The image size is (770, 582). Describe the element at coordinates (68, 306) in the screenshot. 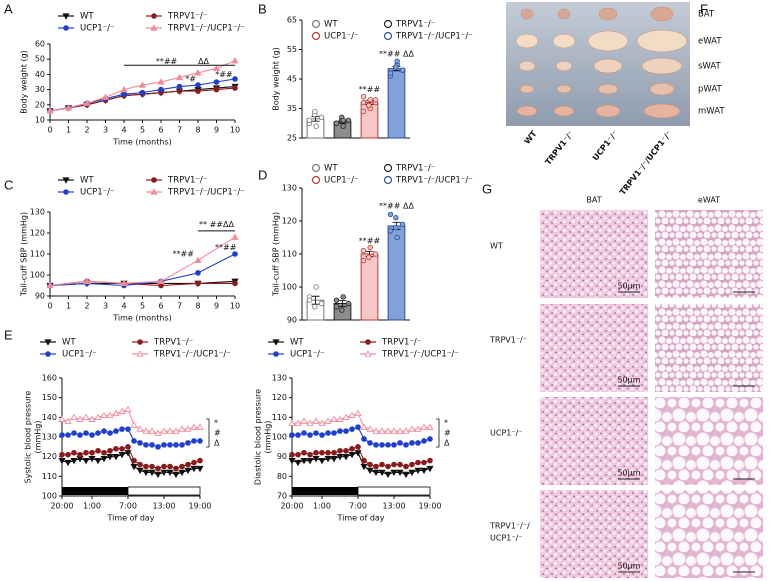

I see `x-tick-label: 1` at that location.